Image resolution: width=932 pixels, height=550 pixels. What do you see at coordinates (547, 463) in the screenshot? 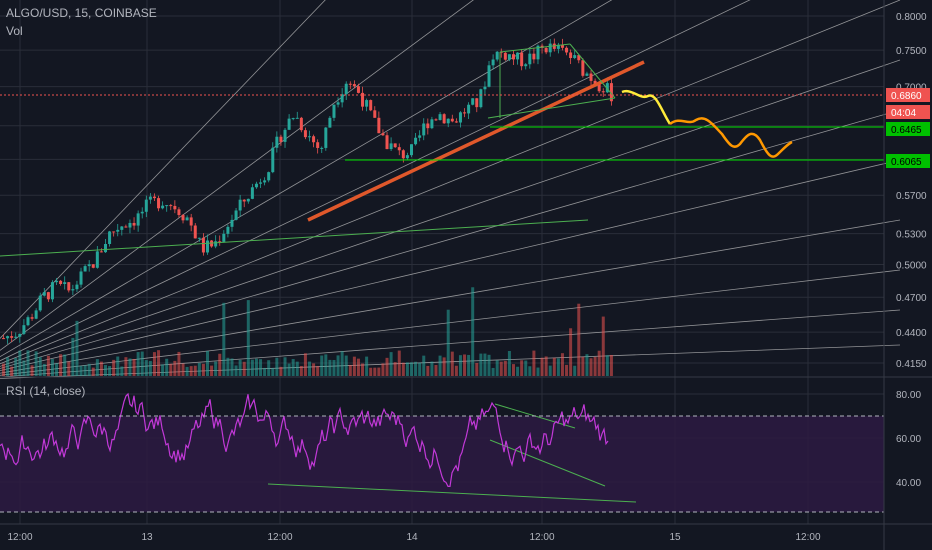
I see `rsi-channel-lower-line` at bounding box center [547, 463].